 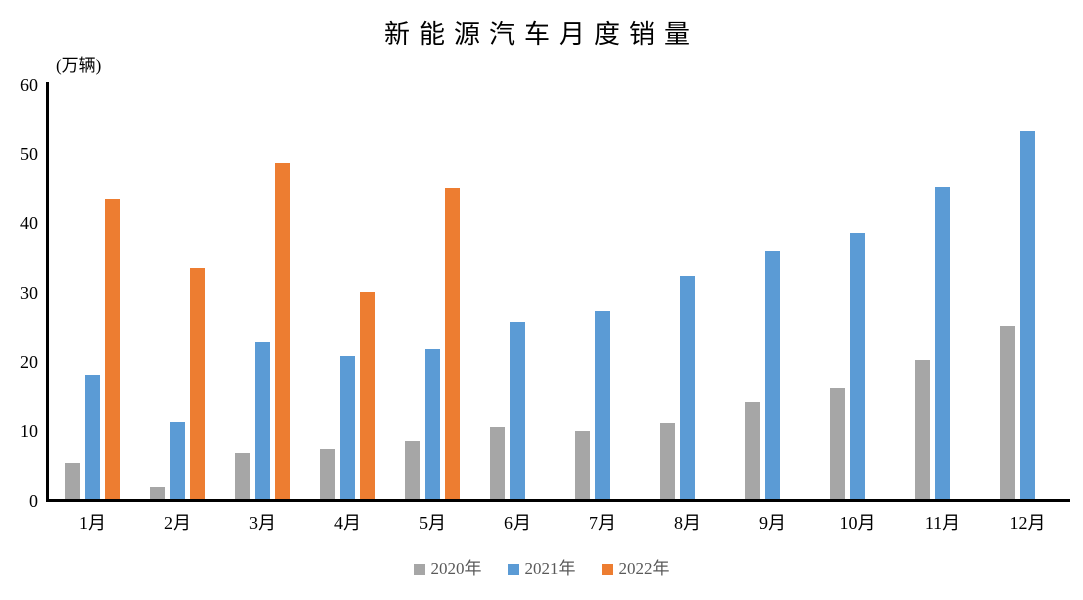 I want to click on bar-2022年-1月, so click(x=112, y=349).